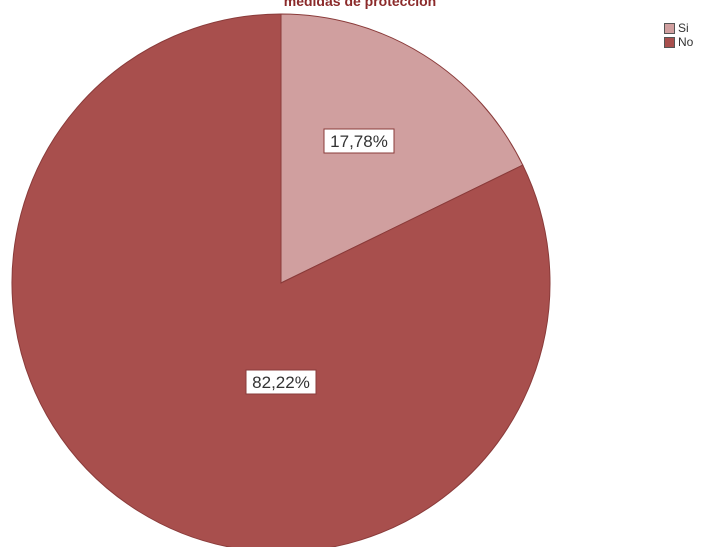  I want to click on data-label-box-si, so click(359, 141).